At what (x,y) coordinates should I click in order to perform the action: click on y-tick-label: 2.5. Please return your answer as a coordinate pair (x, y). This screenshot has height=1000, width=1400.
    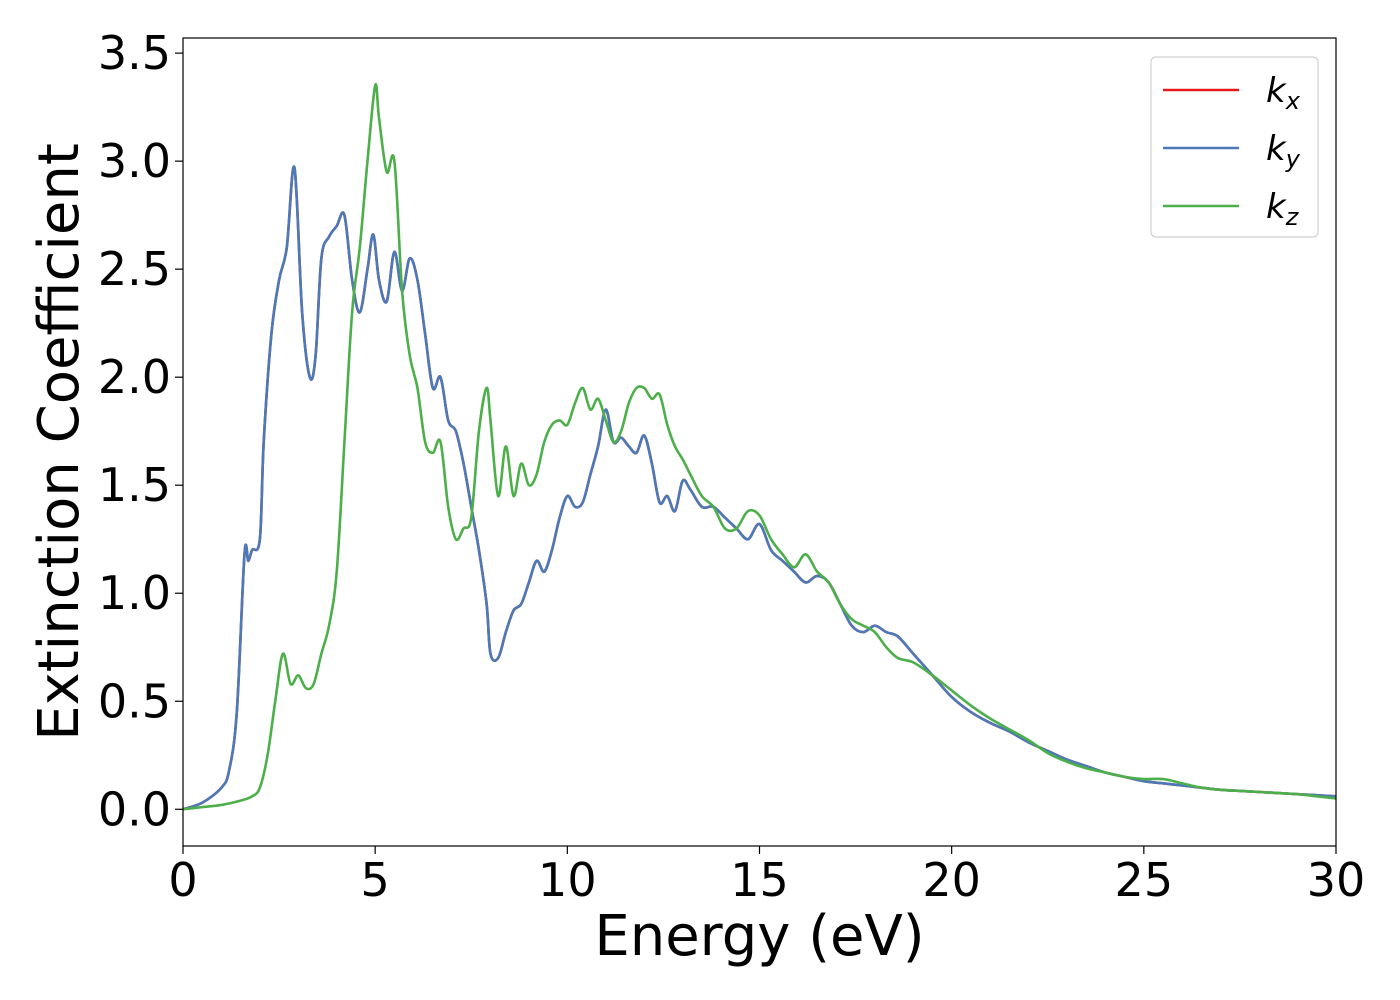
    Looking at the image, I should click on (134, 269).